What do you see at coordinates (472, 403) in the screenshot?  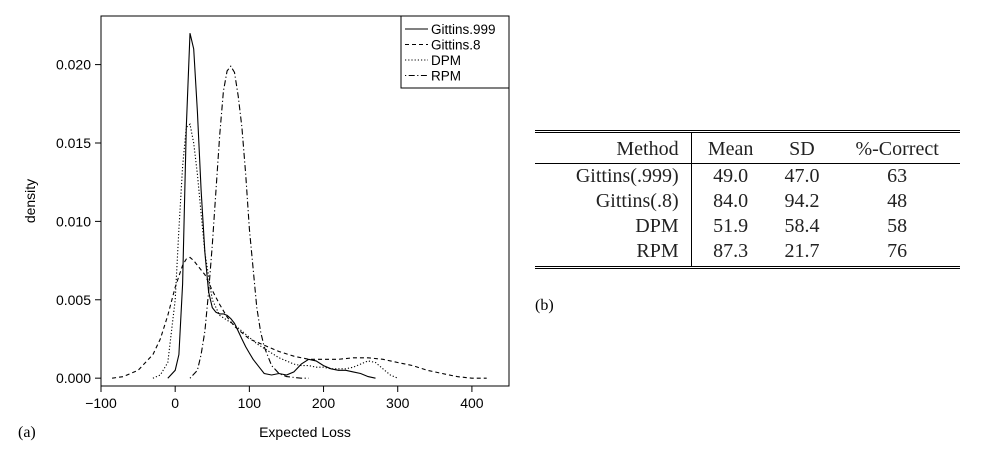 I see `x-tick-label: 400` at bounding box center [472, 403].